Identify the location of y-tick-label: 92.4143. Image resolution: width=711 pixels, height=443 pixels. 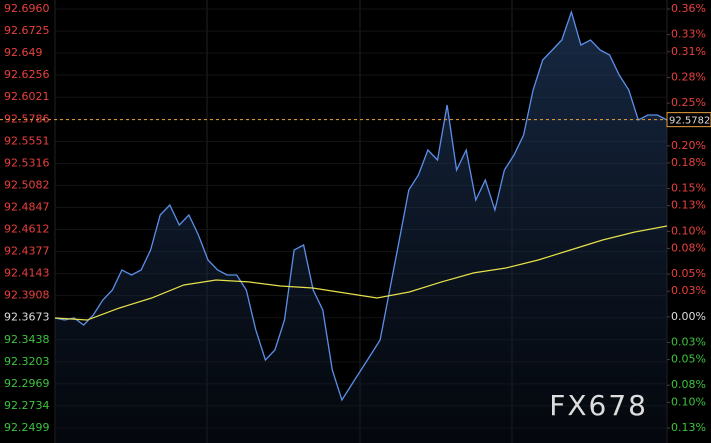
(27, 273).